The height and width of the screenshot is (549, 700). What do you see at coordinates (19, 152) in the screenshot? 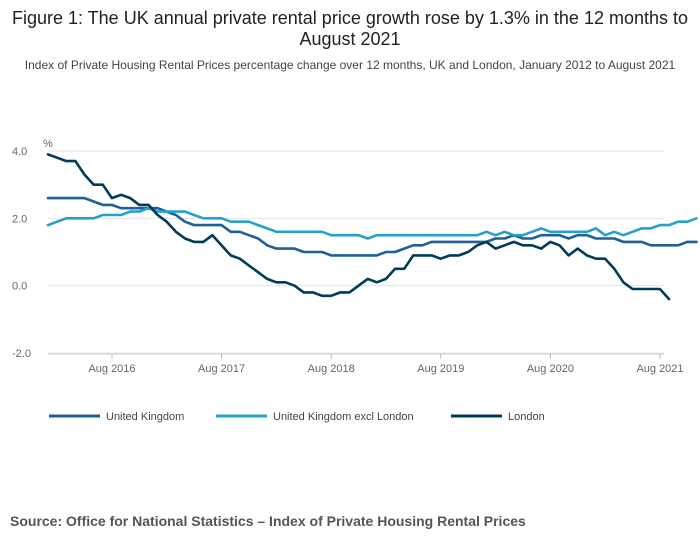
I see `y-tick-label: 4.0` at bounding box center [19, 152].